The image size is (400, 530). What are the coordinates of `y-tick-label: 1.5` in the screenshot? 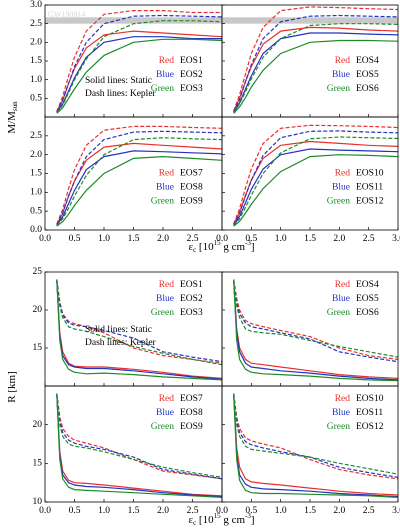 It's located at (36, 174).